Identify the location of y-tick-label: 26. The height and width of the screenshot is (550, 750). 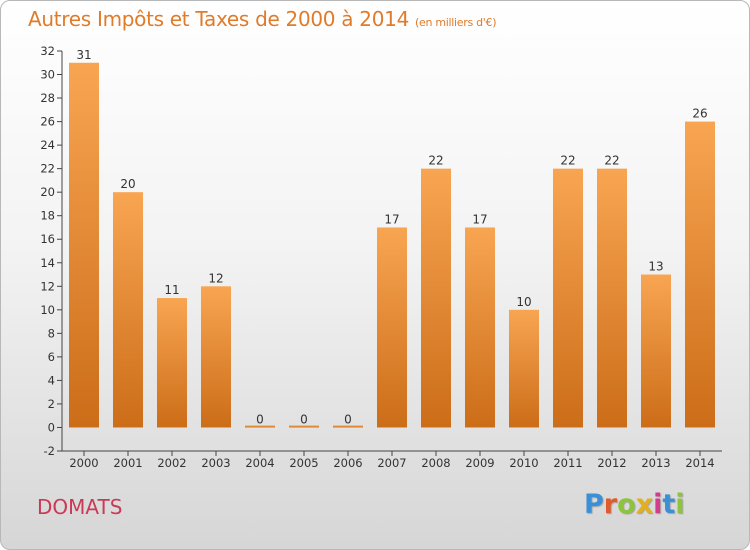
(47, 122).